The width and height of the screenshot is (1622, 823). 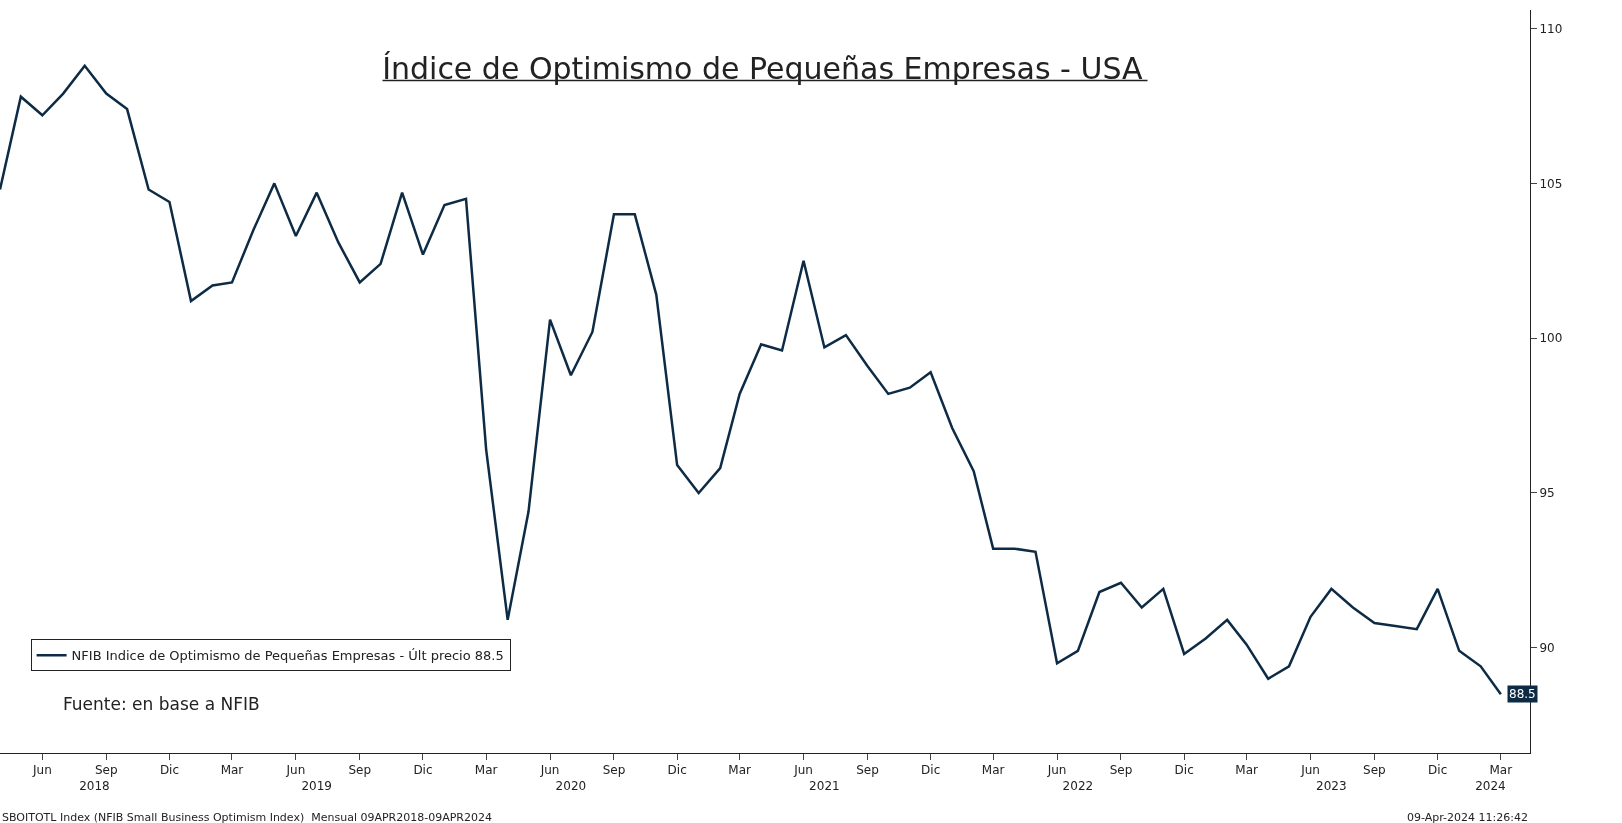 What do you see at coordinates (1547, 493) in the screenshot?
I see `y-tick-label: 95` at bounding box center [1547, 493].